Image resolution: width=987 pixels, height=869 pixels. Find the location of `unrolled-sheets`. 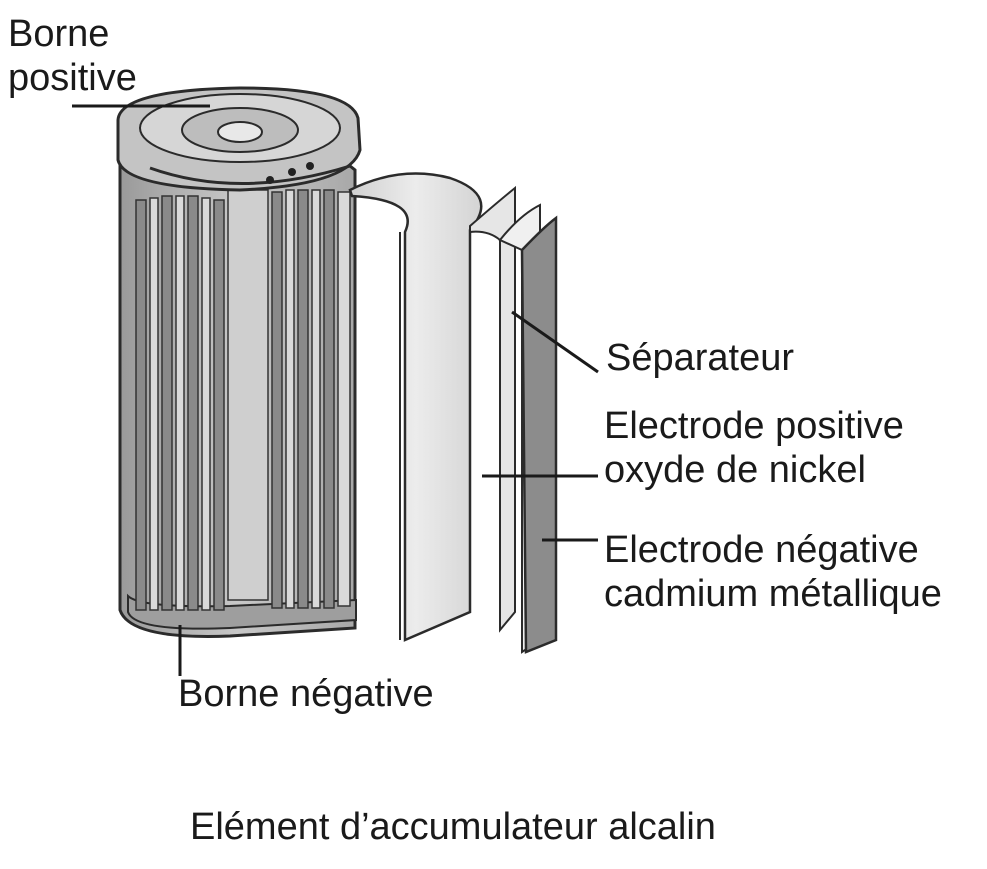

unrolled-sheets is located at coordinates (453, 413).